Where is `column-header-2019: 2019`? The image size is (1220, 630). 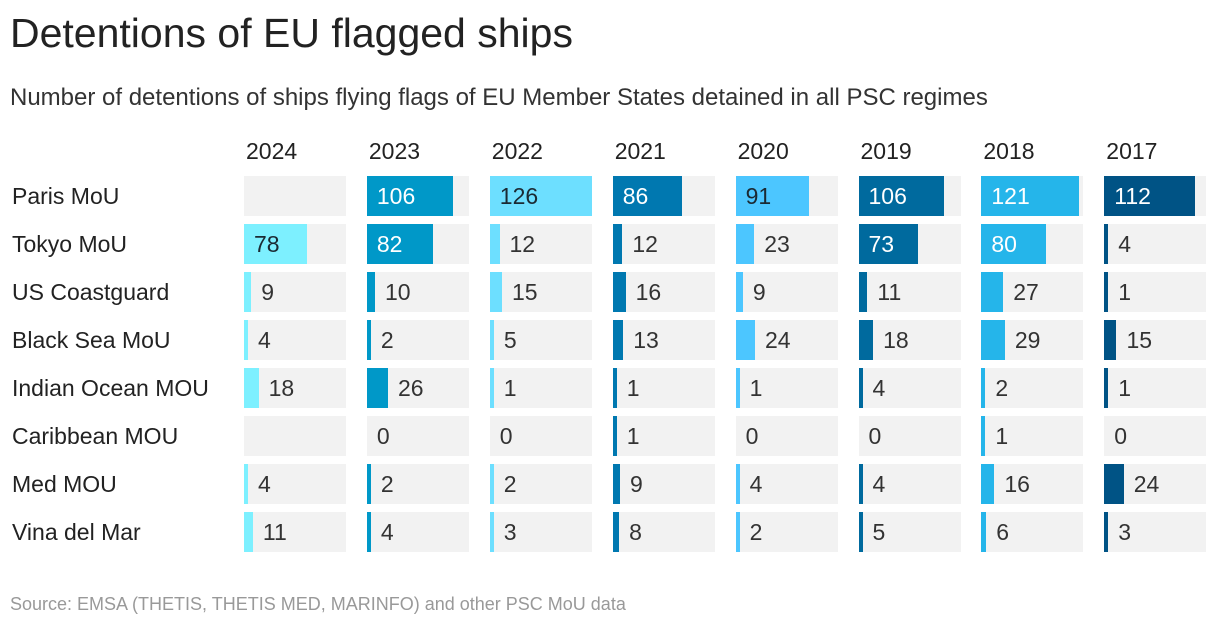 column-header-2019: 2019 is located at coordinates (886, 151).